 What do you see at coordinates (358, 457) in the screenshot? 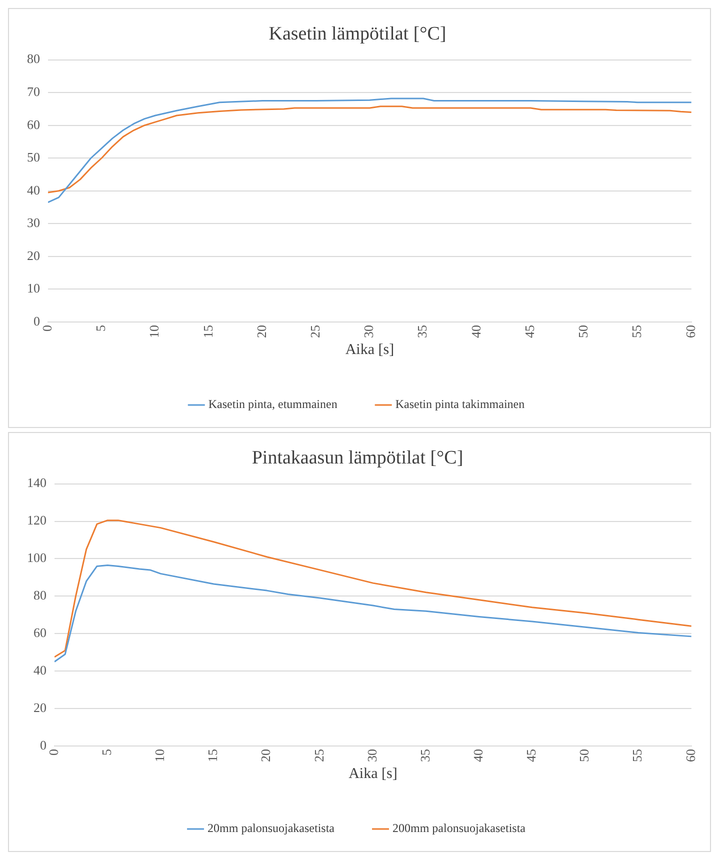
I see `chart-title: Pintakaasun lämpötilat [°C]` at bounding box center [358, 457].